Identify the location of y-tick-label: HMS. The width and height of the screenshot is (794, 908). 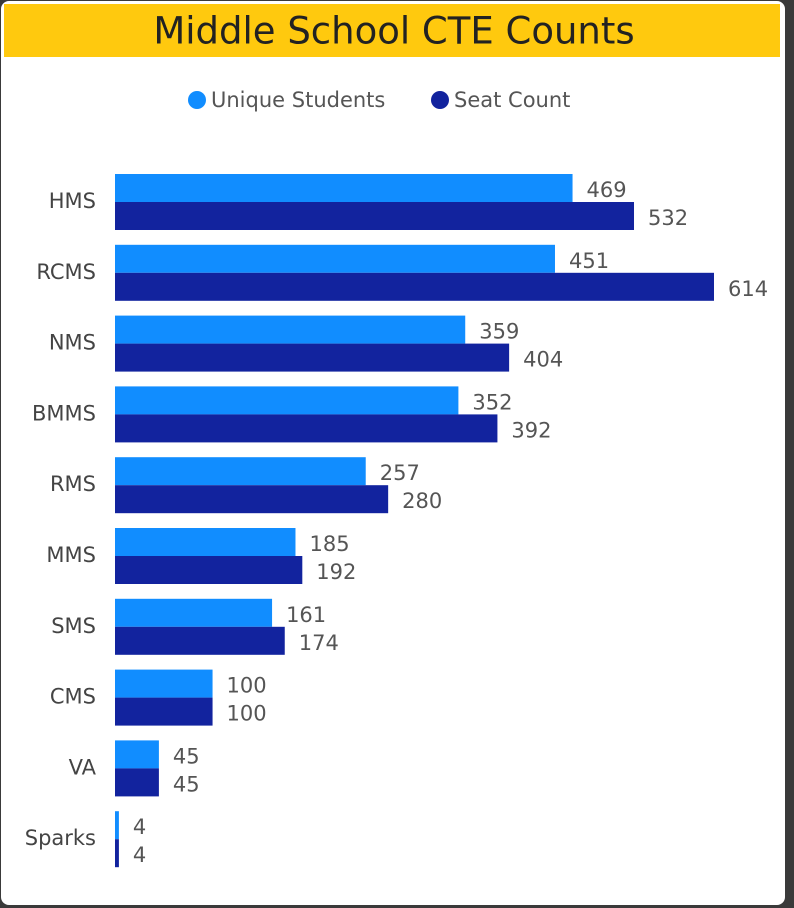
(72, 201).